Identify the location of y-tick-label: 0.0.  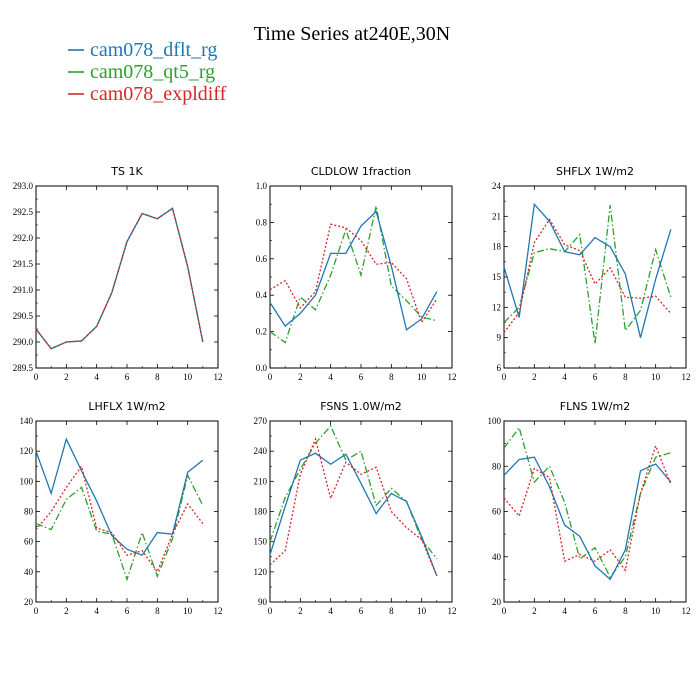
(262, 368).